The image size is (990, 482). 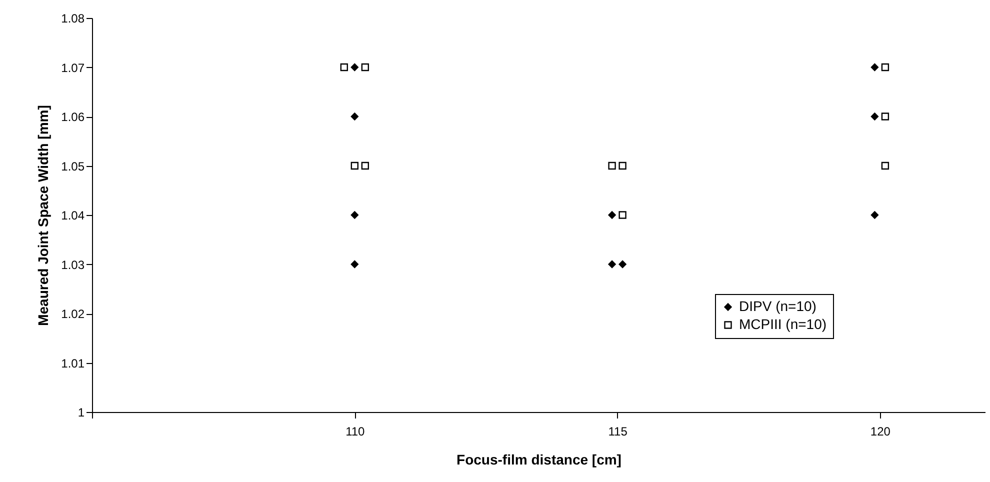 I want to click on x-tick-label: 120, so click(x=880, y=431).